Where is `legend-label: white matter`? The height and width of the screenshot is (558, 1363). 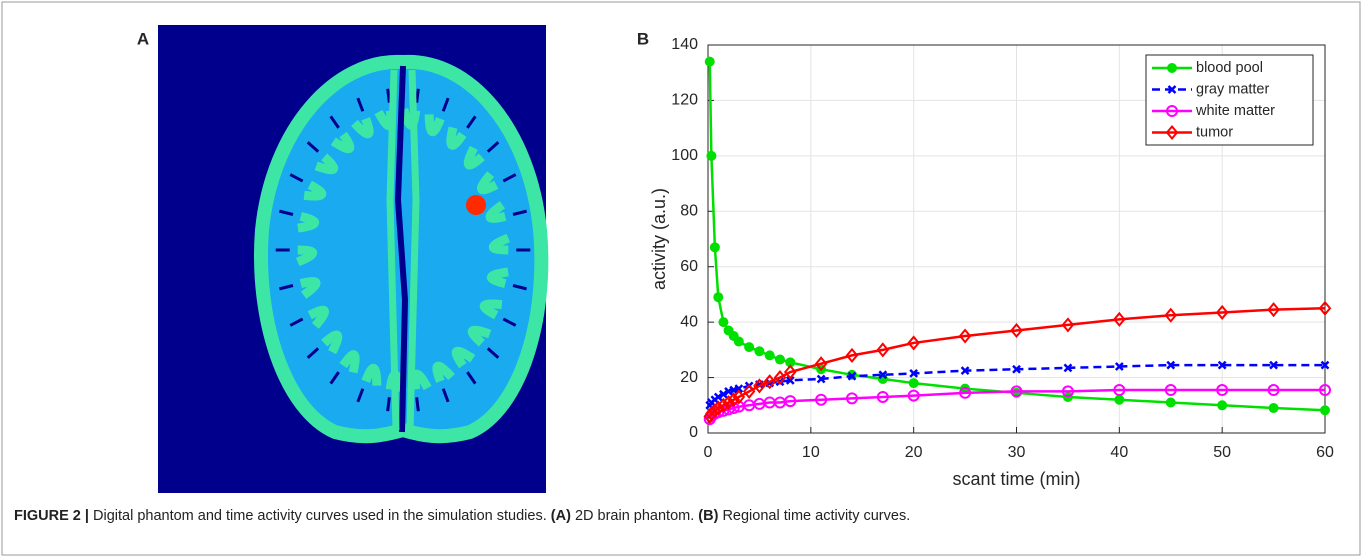 legend-label: white matter is located at coordinates (1235, 111).